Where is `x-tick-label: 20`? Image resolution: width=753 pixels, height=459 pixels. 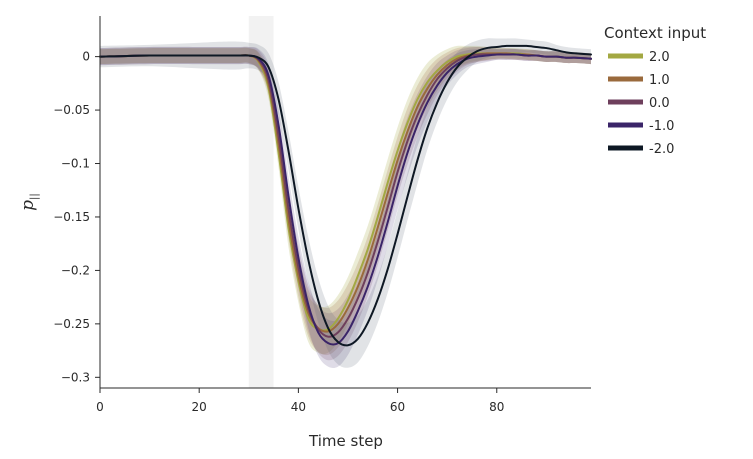 x-tick-label: 20 is located at coordinates (199, 407).